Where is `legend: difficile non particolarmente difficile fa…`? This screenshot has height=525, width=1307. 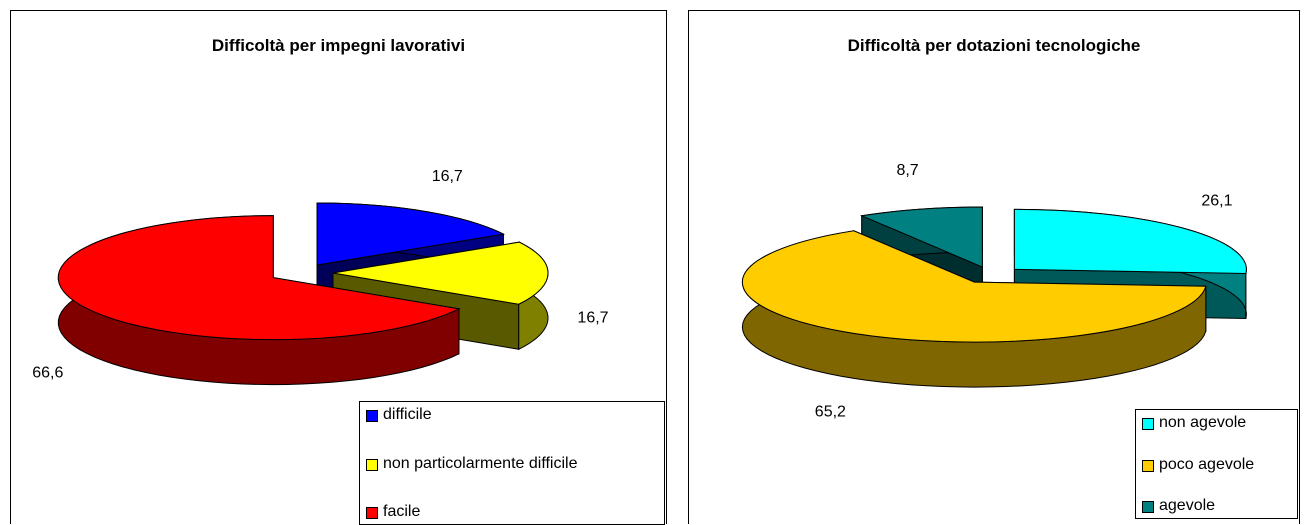
legend: difficile non particolarmente difficile fa… is located at coordinates (512, 463).